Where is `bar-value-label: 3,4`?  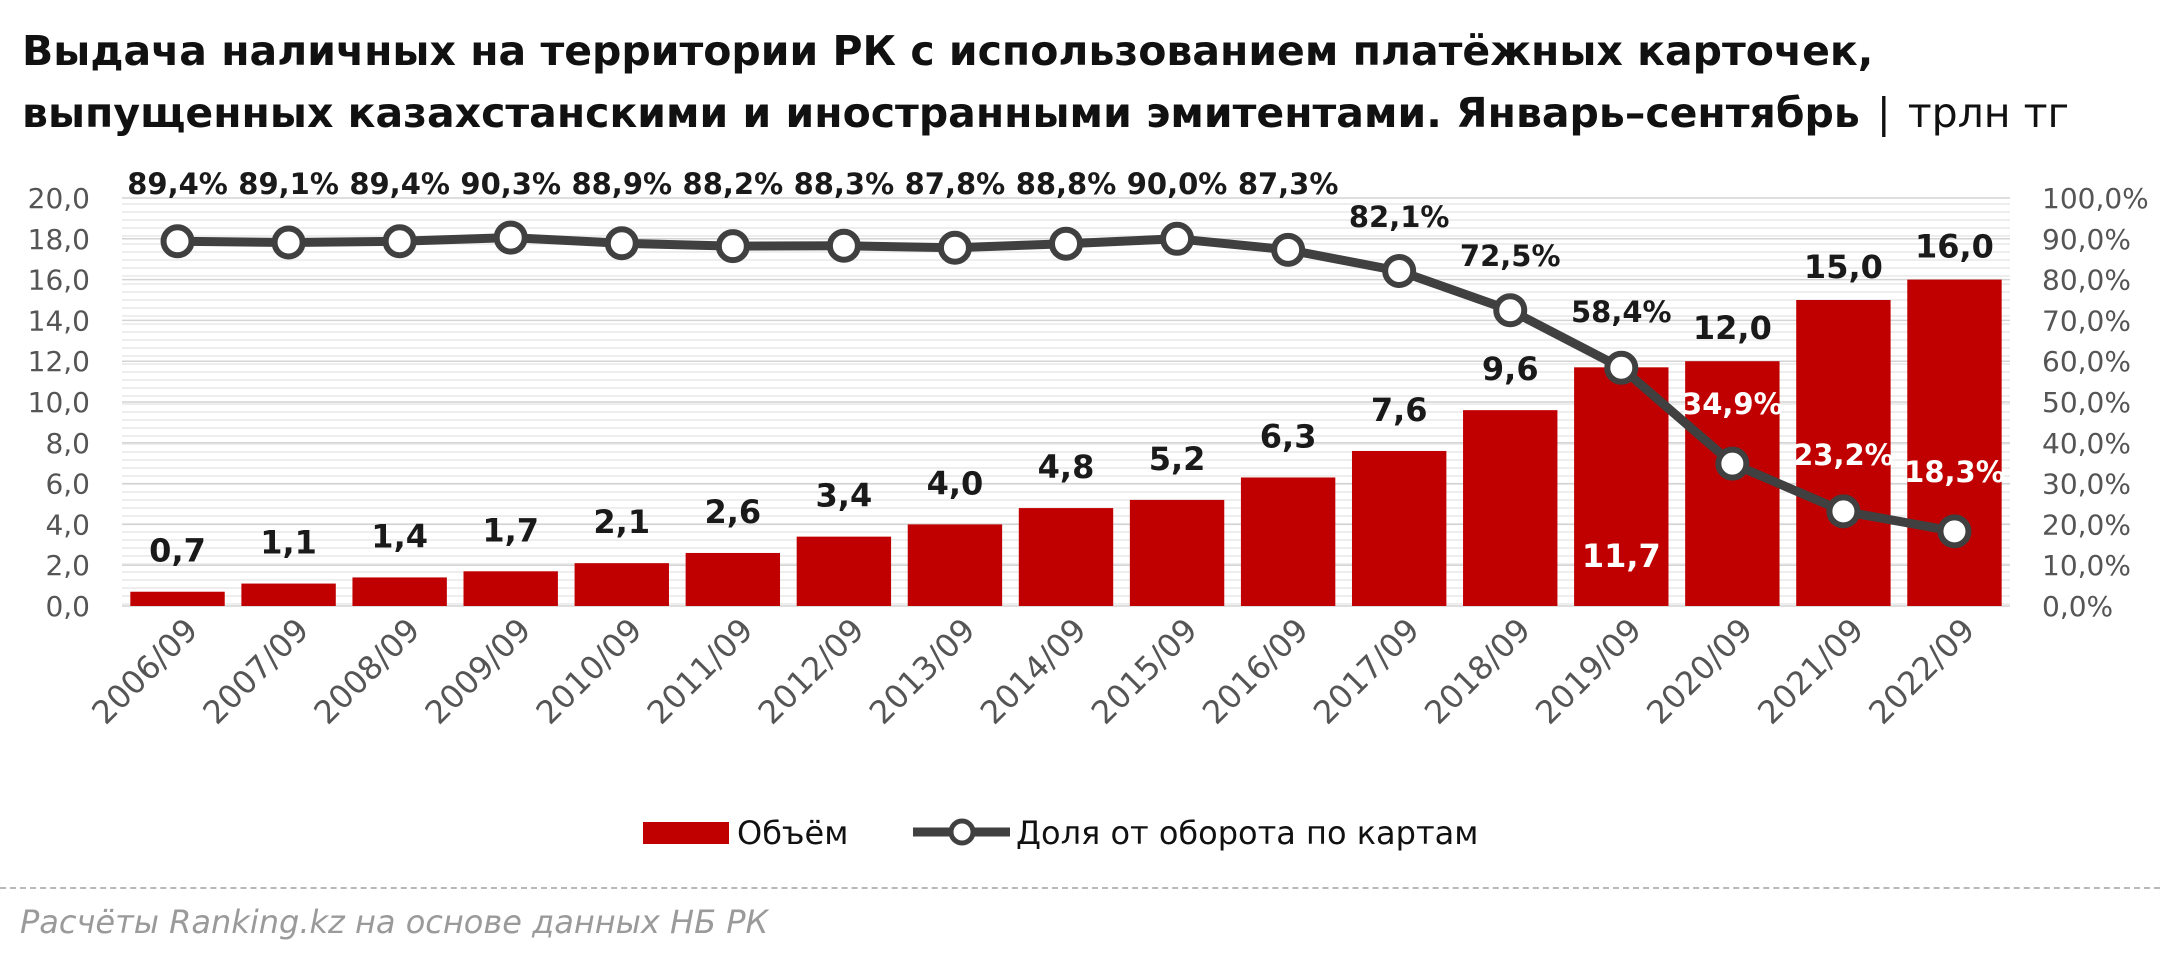
bar-value-label: 3,4 is located at coordinates (844, 496).